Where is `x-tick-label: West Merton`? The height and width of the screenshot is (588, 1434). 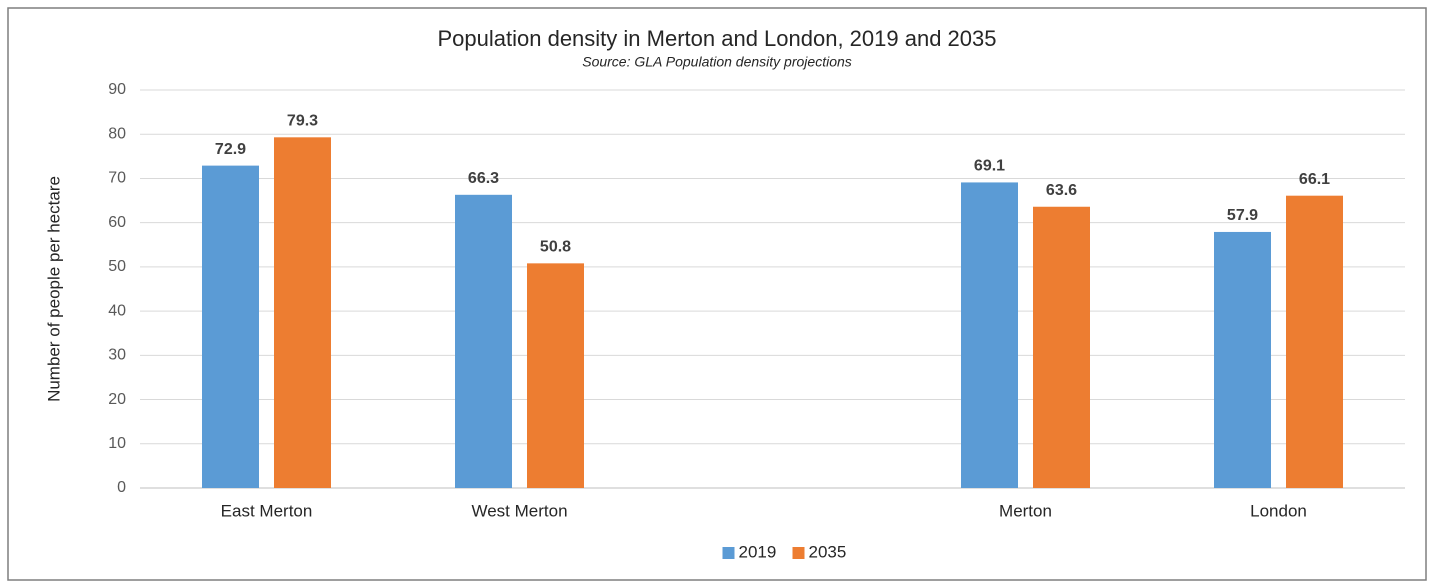 x-tick-label: West Merton is located at coordinates (519, 510).